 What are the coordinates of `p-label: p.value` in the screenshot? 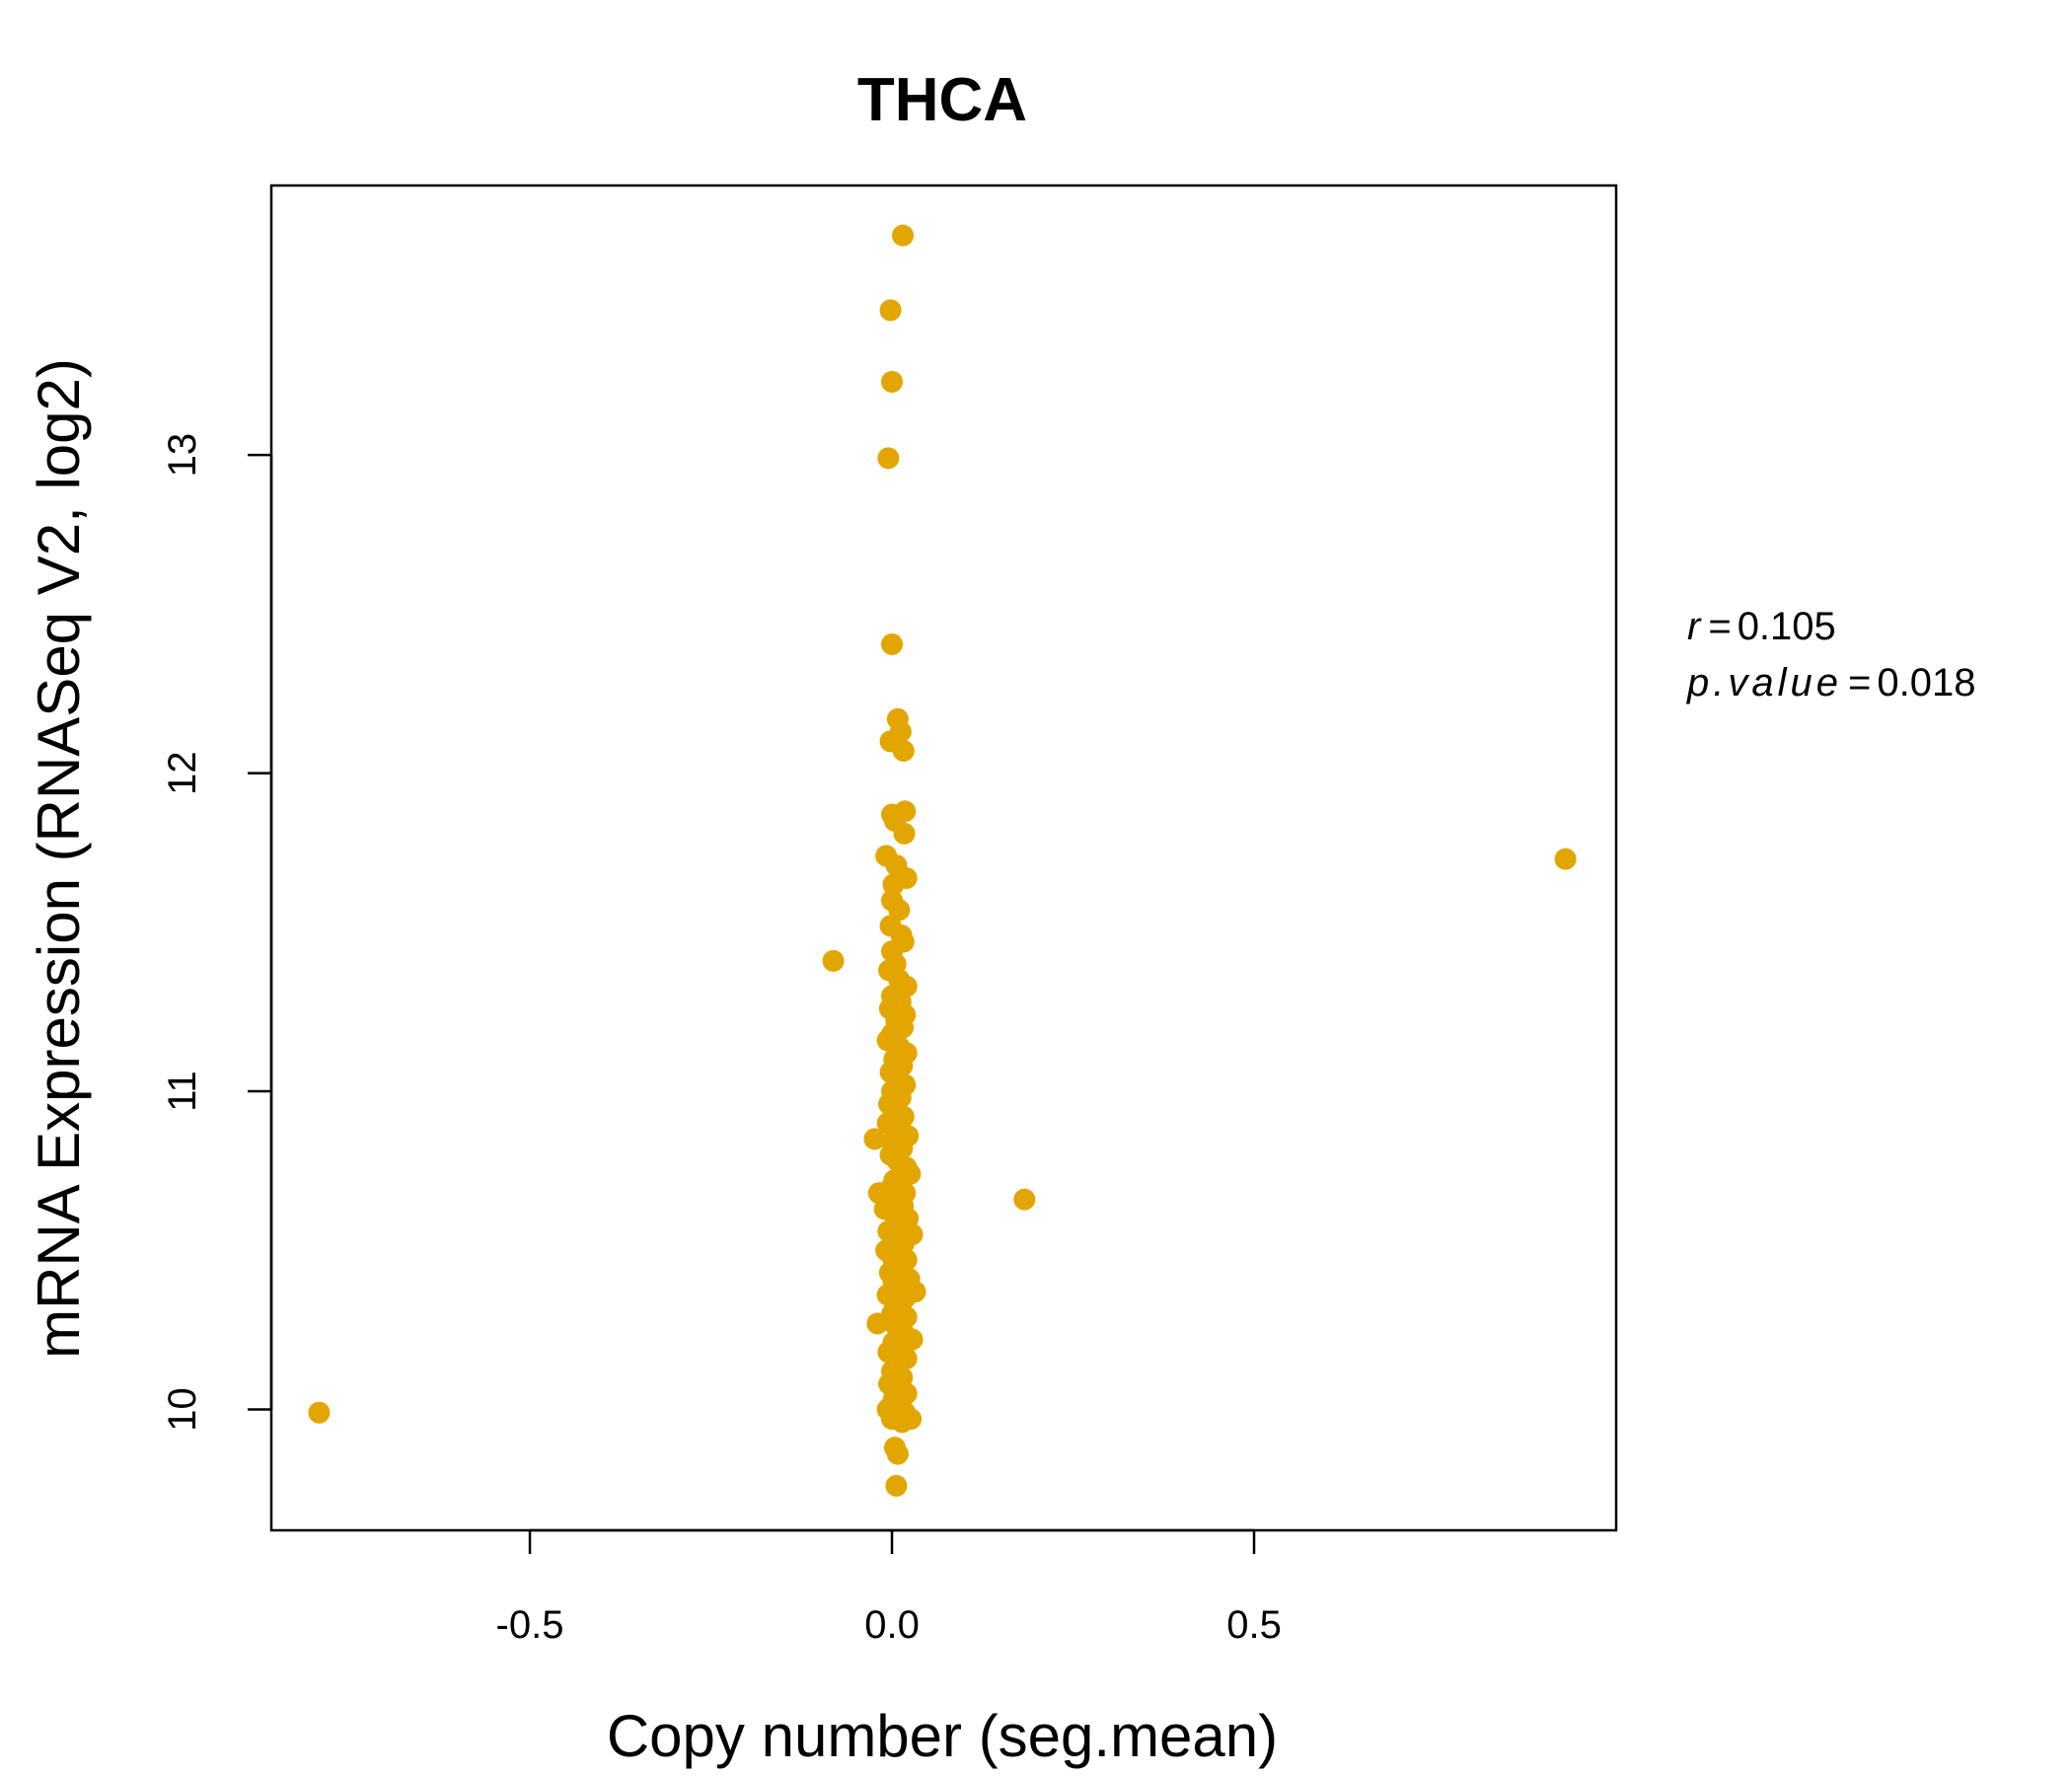 It's located at (1764, 683).